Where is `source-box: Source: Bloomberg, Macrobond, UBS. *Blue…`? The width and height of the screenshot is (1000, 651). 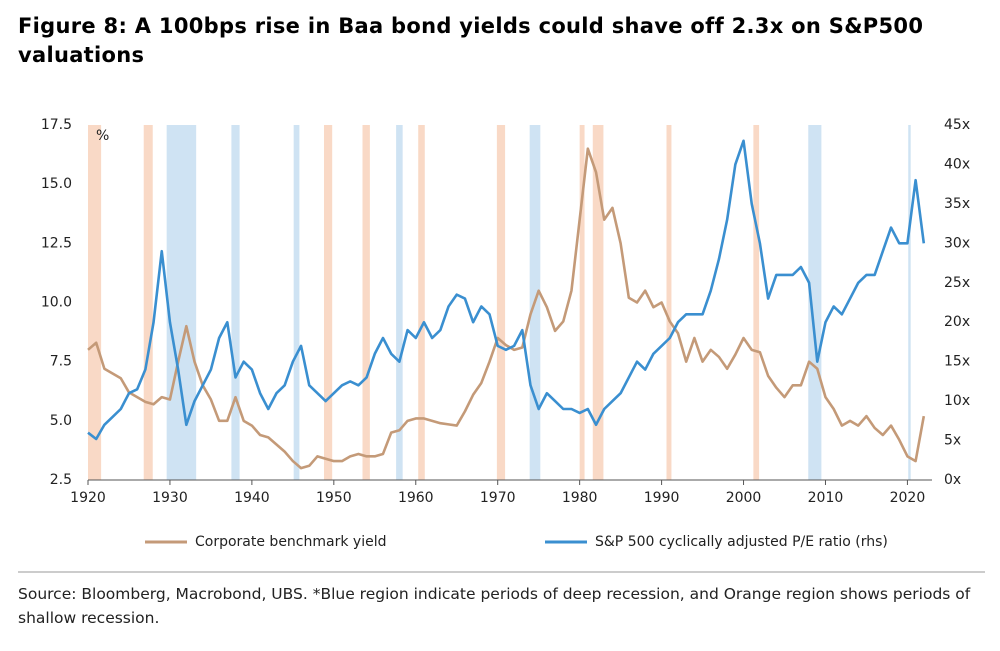 source-box: Source: Bloomberg, Macrobond, UBS. *Blue… is located at coordinates (494, 606).